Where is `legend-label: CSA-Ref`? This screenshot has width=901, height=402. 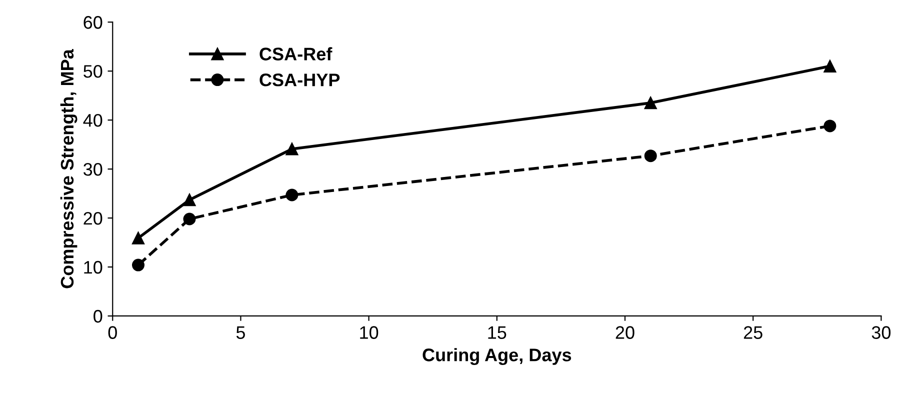 legend-label: CSA-Ref is located at coordinates (296, 53).